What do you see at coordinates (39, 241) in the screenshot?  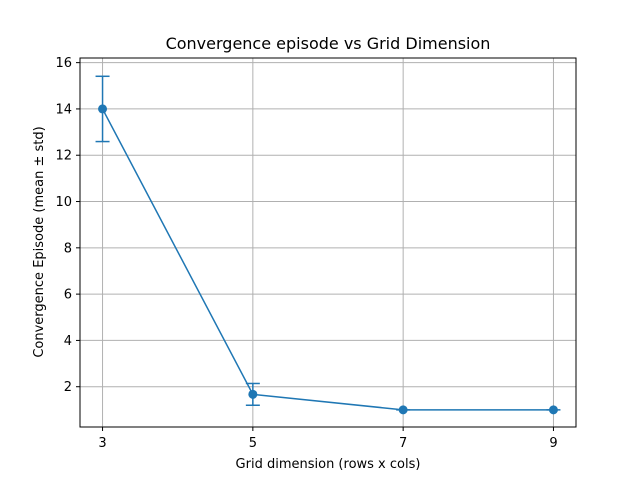 I see `y-axis-label: Convergence Episode (mean ± std)` at bounding box center [39, 241].